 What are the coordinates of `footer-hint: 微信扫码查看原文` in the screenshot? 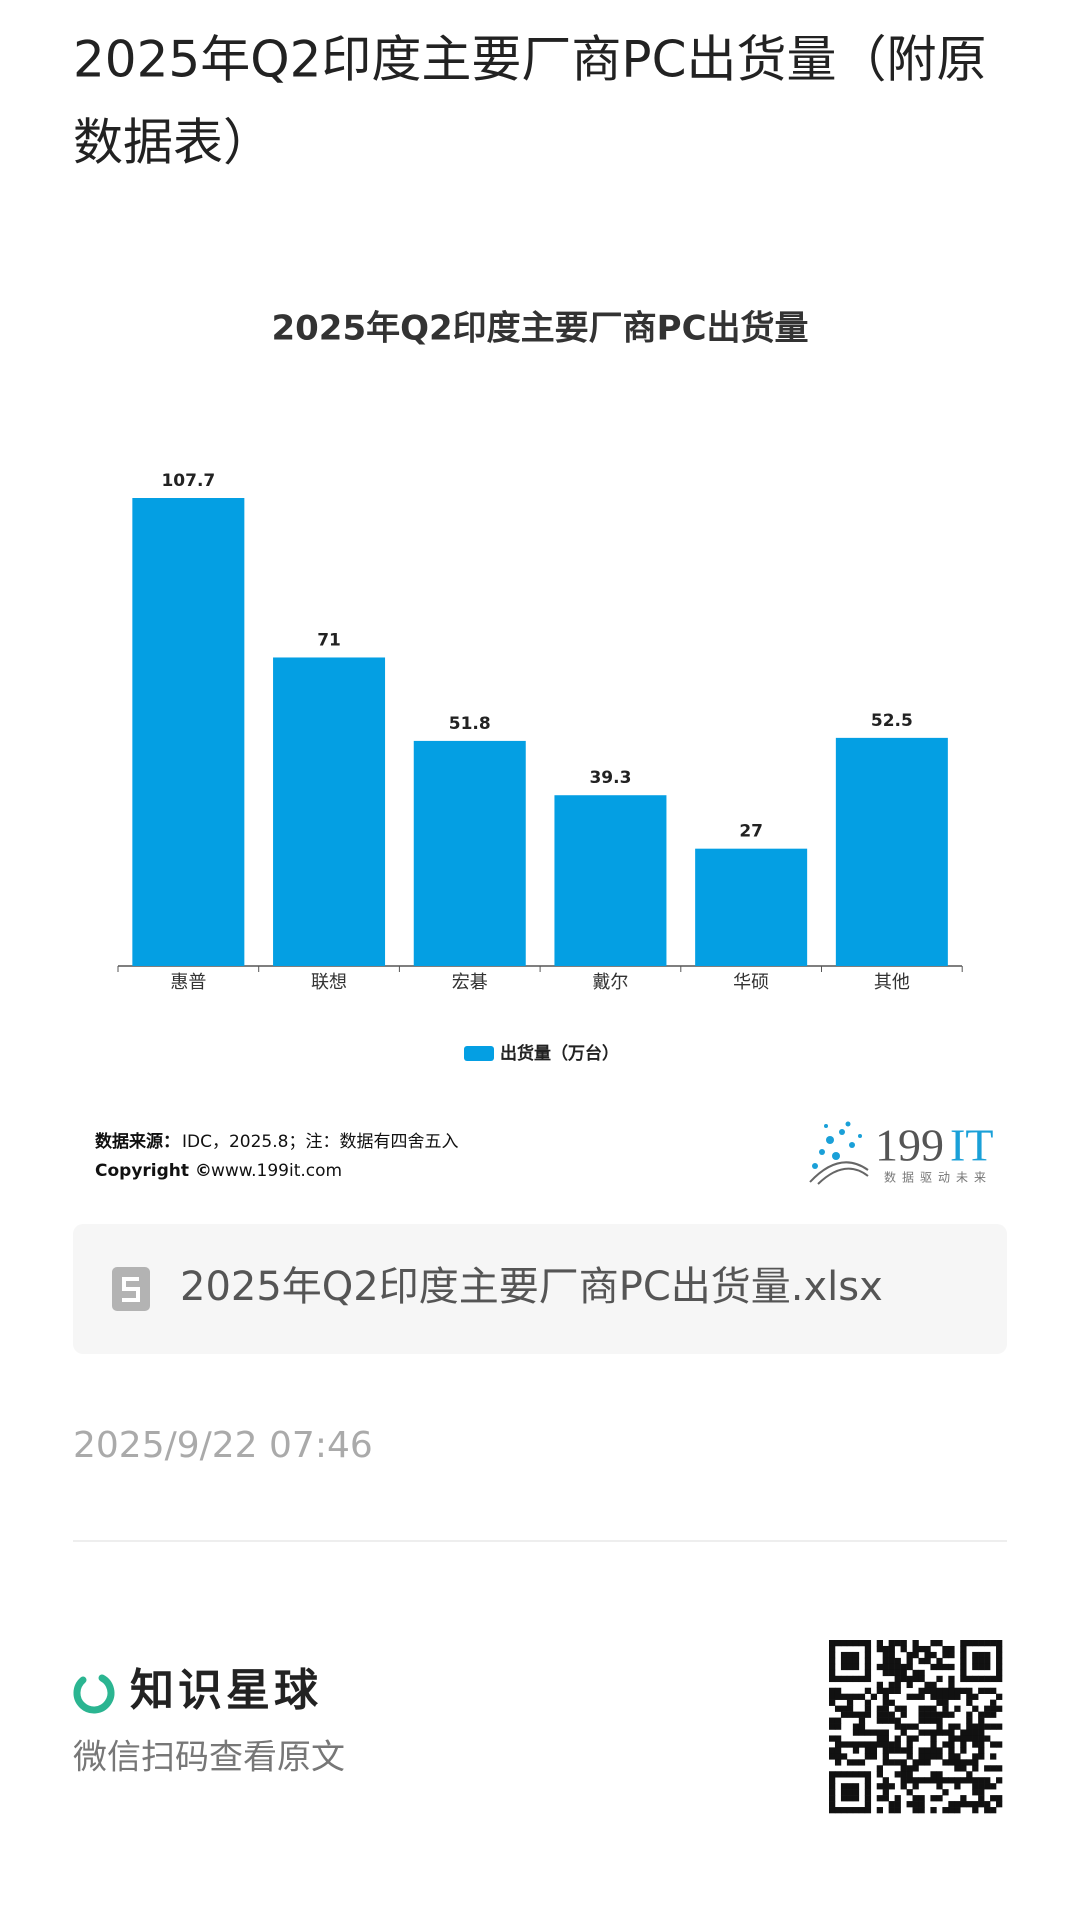 It's located at (209, 1758).